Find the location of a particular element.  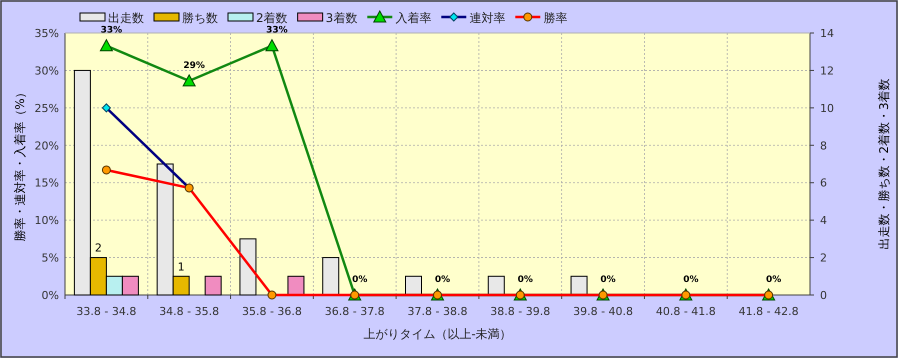

y2-tick-label: 10 is located at coordinates (827, 108).